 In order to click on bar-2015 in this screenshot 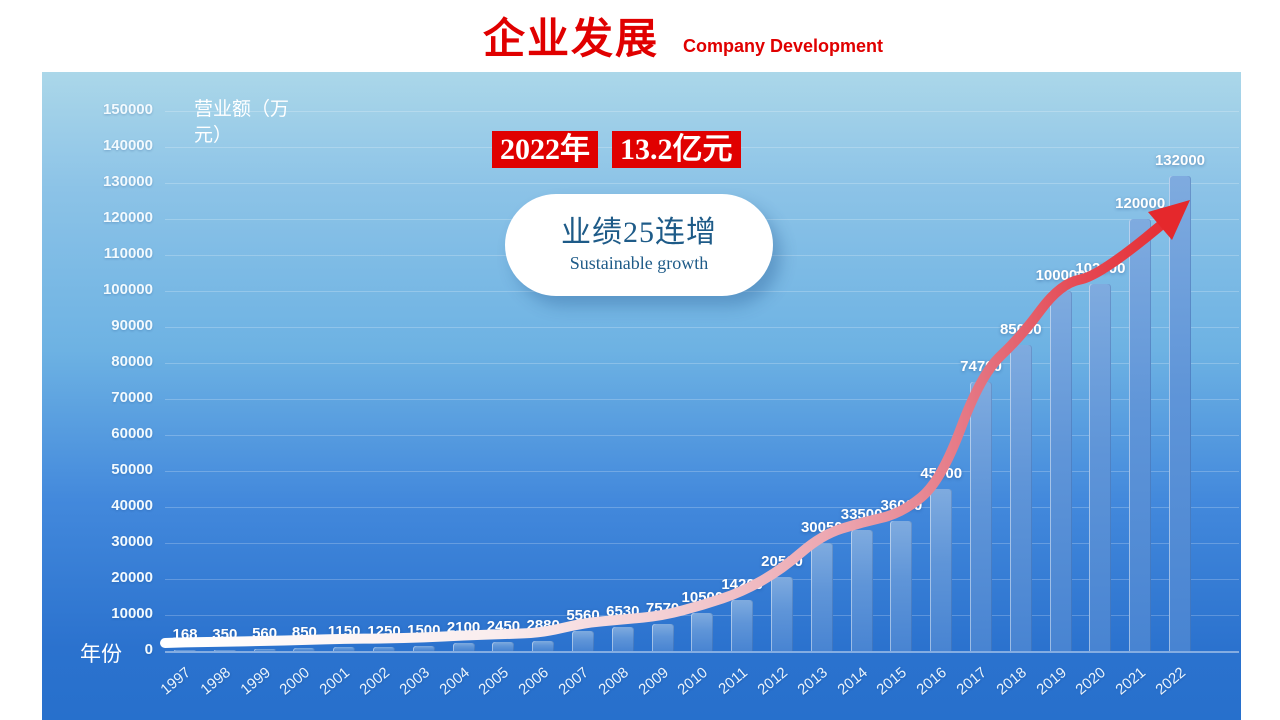, I will do `click(901, 586)`.